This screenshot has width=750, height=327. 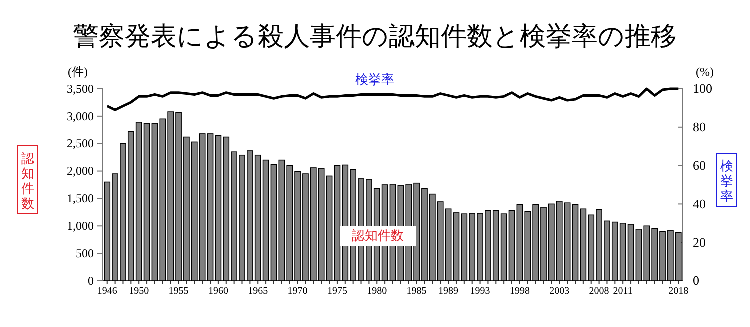 I want to click on y2-tick-label: 60, so click(x=699, y=165).